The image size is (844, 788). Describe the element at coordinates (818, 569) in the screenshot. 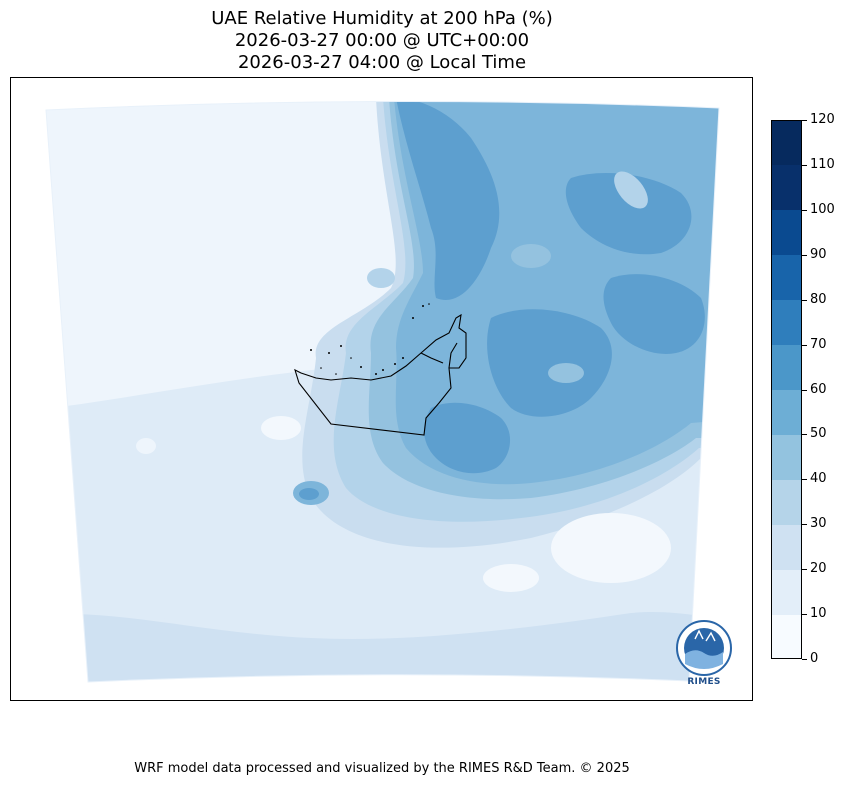

I see `colorbar-tick-label: 20` at that location.